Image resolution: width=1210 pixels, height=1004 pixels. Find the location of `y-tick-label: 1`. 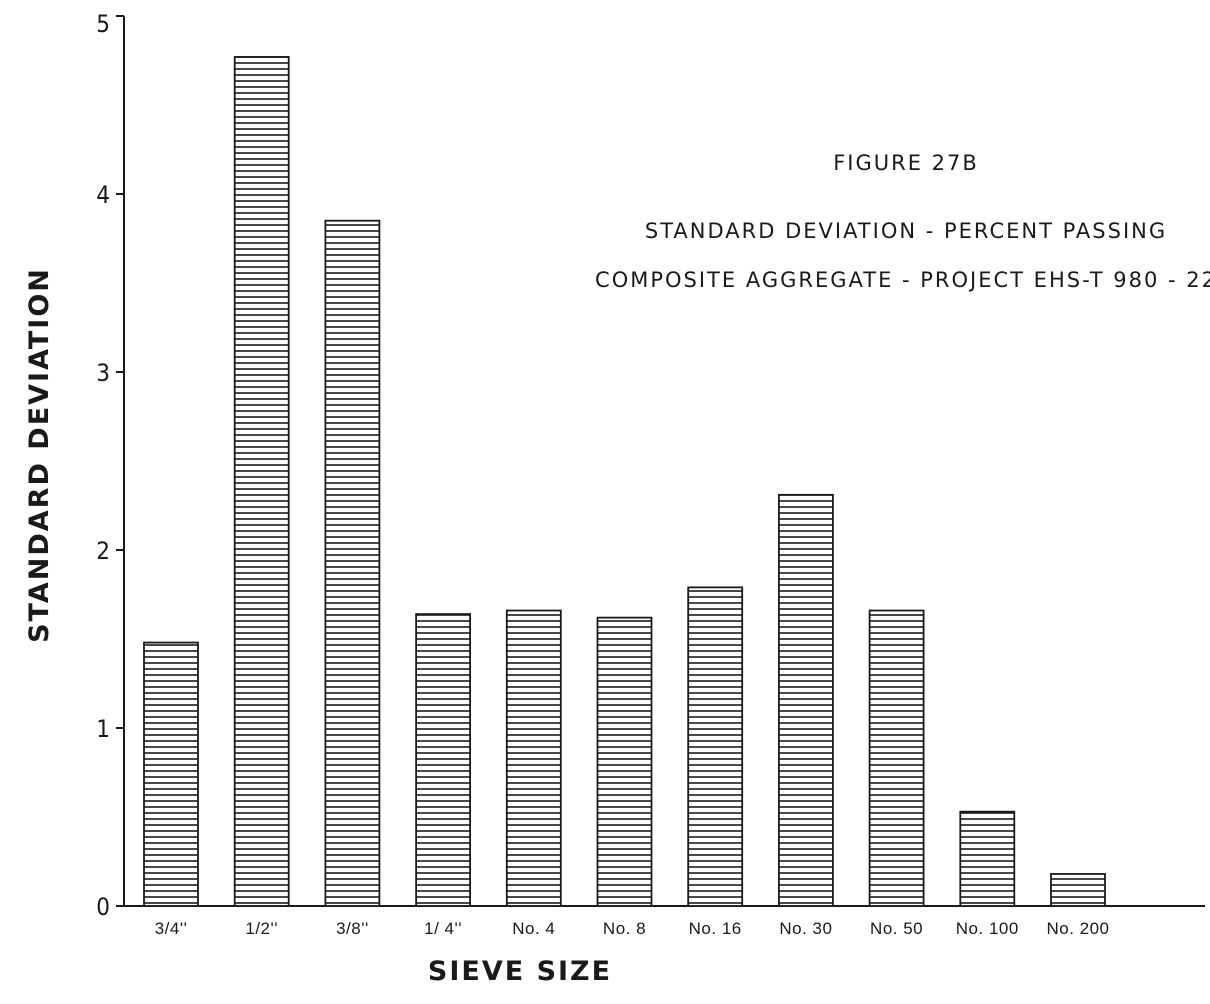

y-tick-label: 1 is located at coordinates (103, 729).